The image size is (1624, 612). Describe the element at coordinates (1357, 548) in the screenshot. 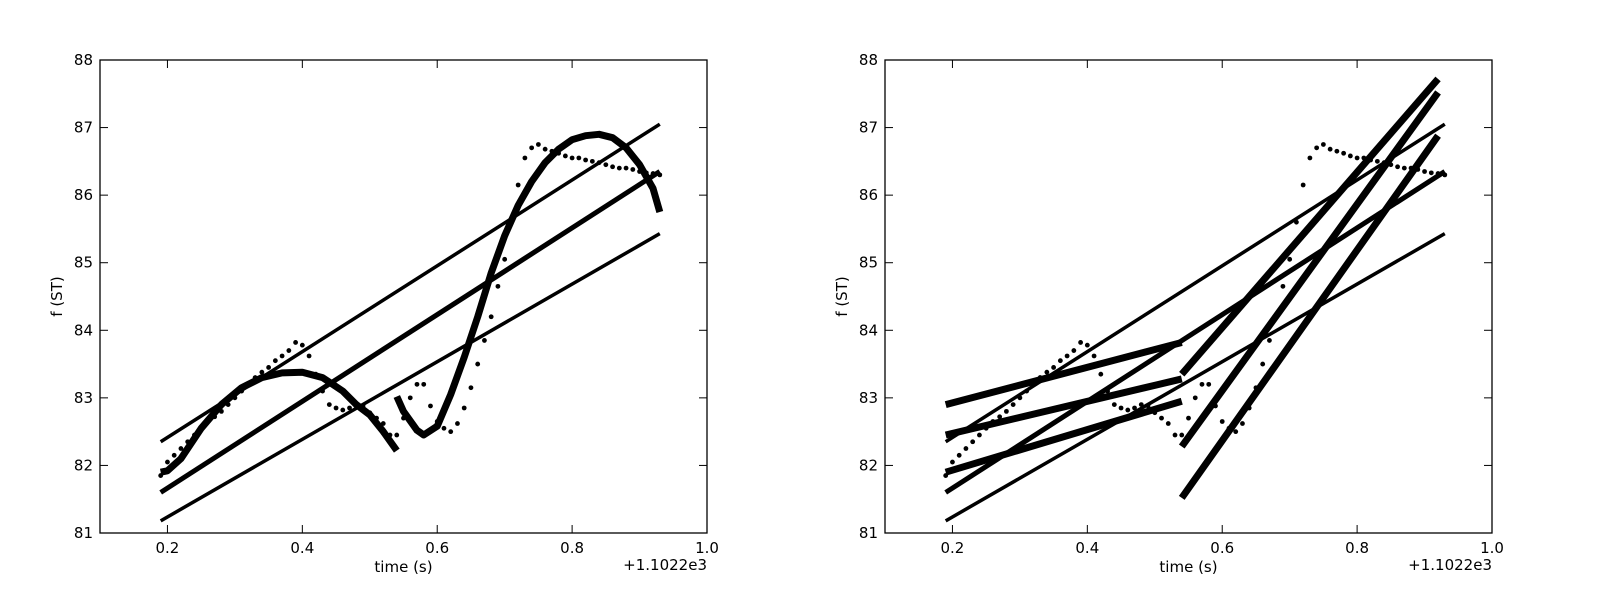

I see `right-x-tick-label-3: 0.8` at that location.